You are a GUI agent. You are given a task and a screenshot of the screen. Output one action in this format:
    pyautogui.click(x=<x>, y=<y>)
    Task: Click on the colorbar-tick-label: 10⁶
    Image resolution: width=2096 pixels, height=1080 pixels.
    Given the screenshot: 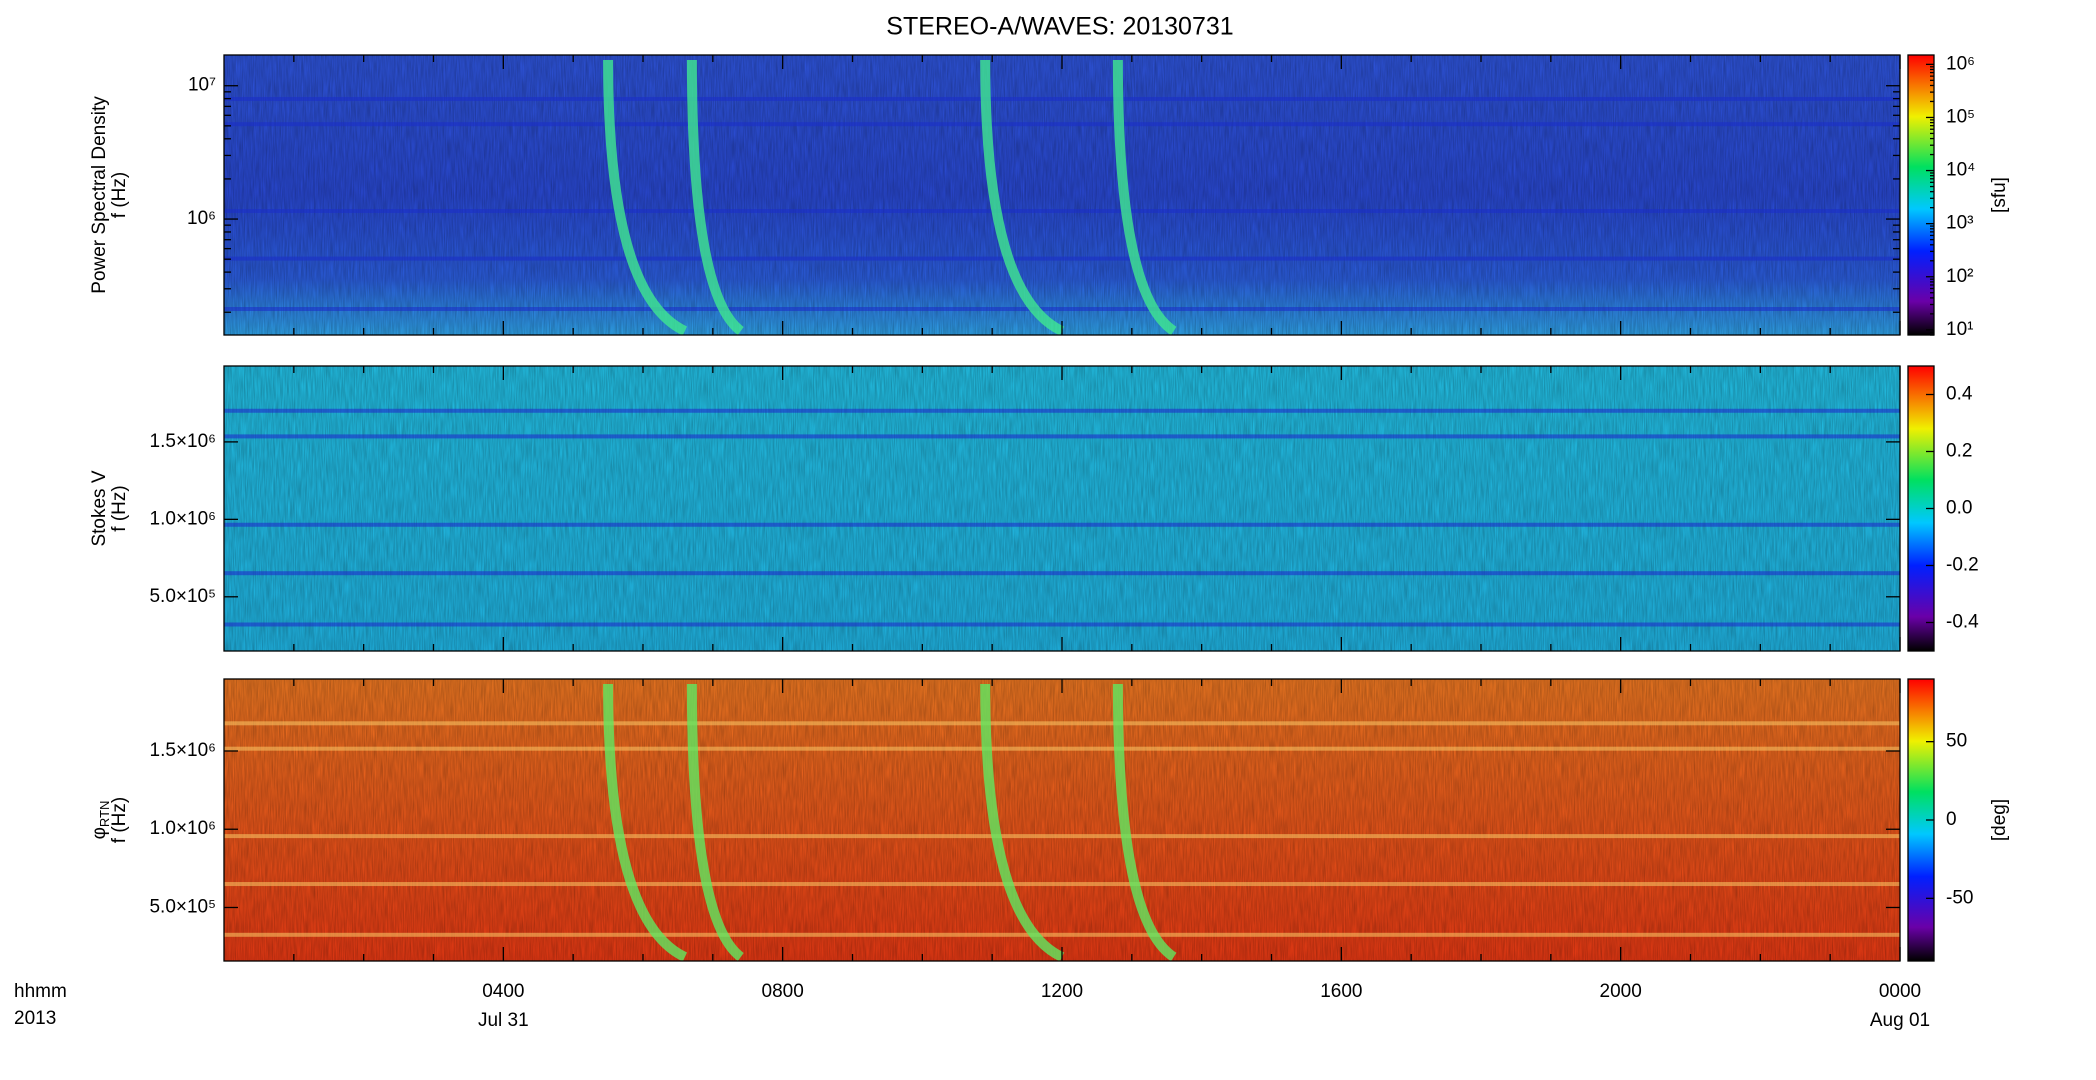 What is the action you would take?
    pyautogui.click(x=1960, y=63)
    